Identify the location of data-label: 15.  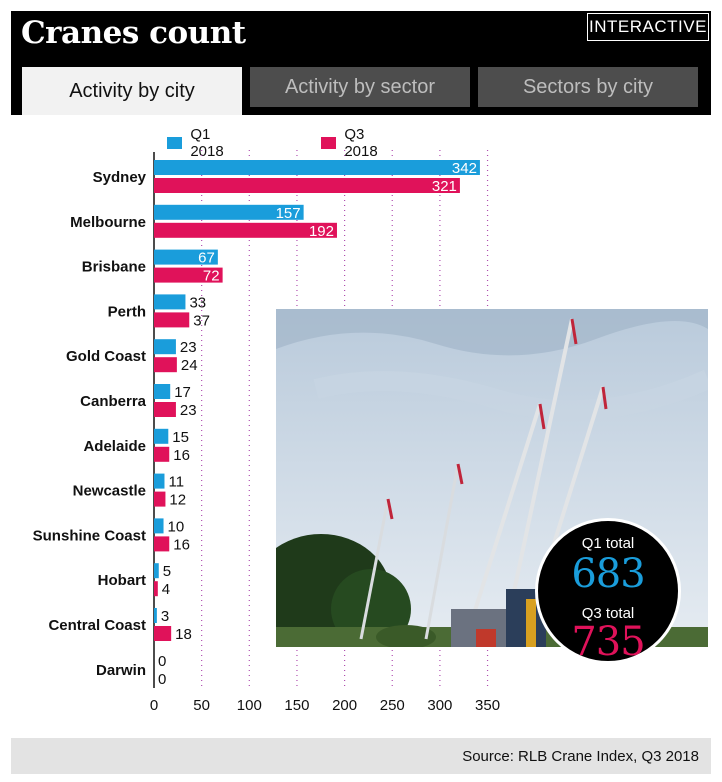
(180, 437).